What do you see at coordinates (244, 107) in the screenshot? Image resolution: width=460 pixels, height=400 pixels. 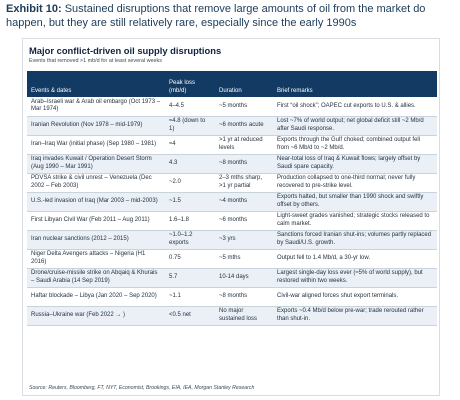 I see `duration-cell: ~5 months` at bounding box center [244, 107].